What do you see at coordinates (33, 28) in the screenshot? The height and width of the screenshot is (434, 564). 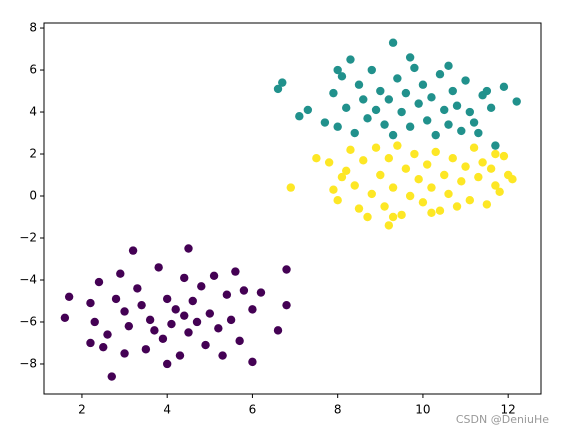 I see `y-tick-label: 8` at bounding box center [33, 28].